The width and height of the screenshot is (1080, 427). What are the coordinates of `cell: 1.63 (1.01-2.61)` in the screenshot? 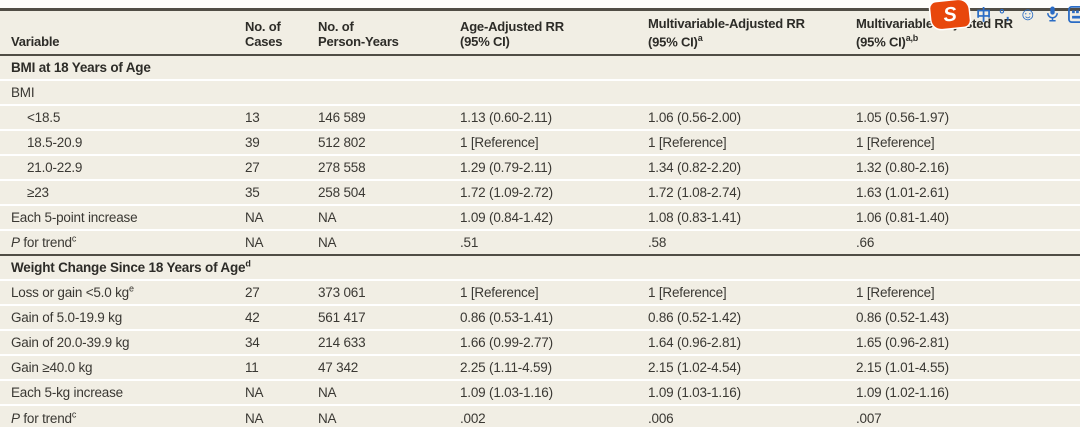 It's located at (902, 193).